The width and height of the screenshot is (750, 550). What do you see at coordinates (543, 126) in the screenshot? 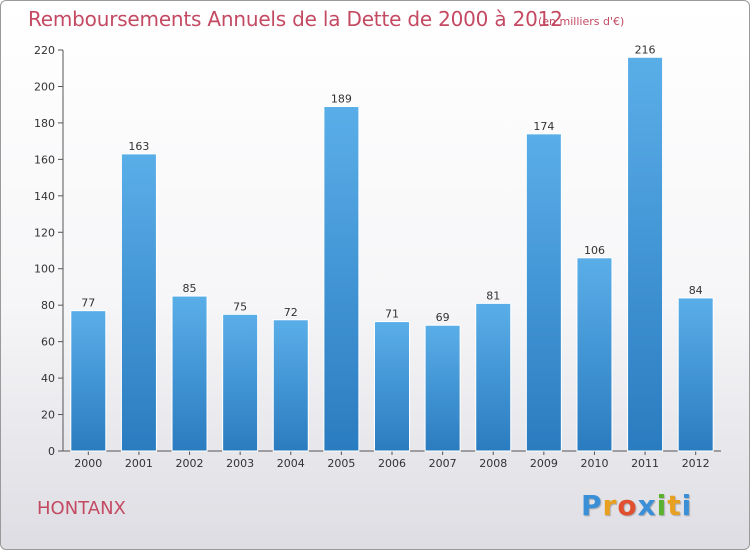
I see `data-label: 174` at bounding box center [543, 126].